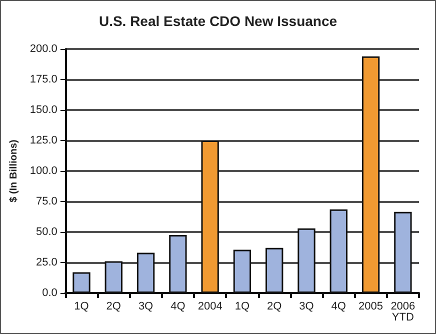 Image resolution: width=436 pixels, height=334 pixels. I want to click on x-tick-label: 2004, so click(210, 306).